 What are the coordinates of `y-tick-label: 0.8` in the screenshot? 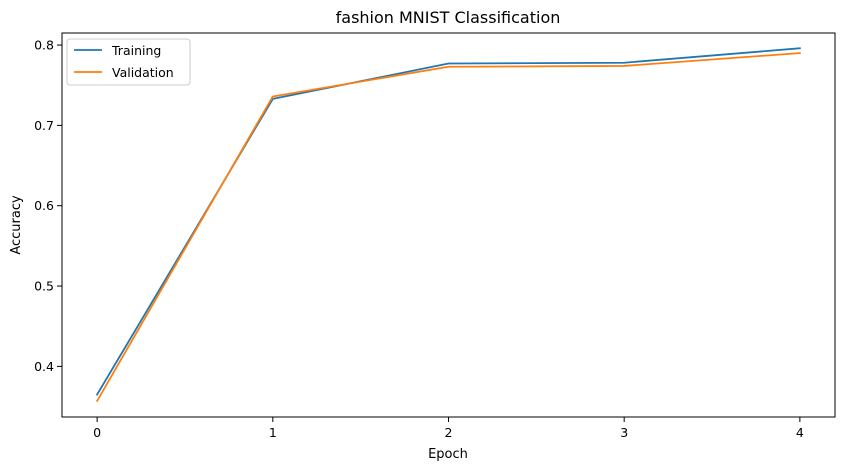 It's located at (44, 45).